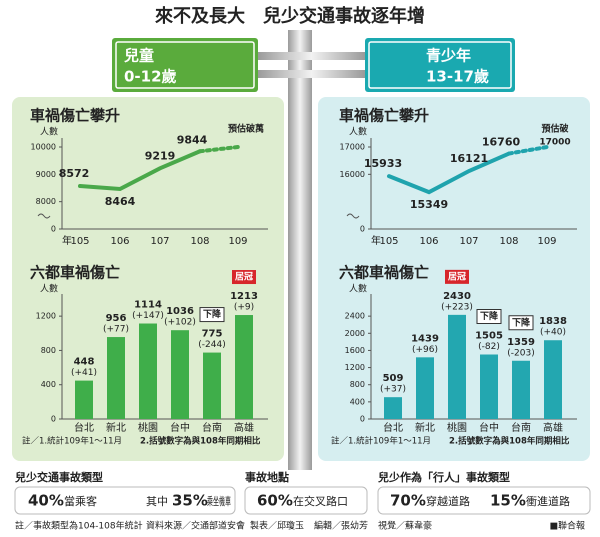  I want to click on point-label: 9219, so click(160, 155).